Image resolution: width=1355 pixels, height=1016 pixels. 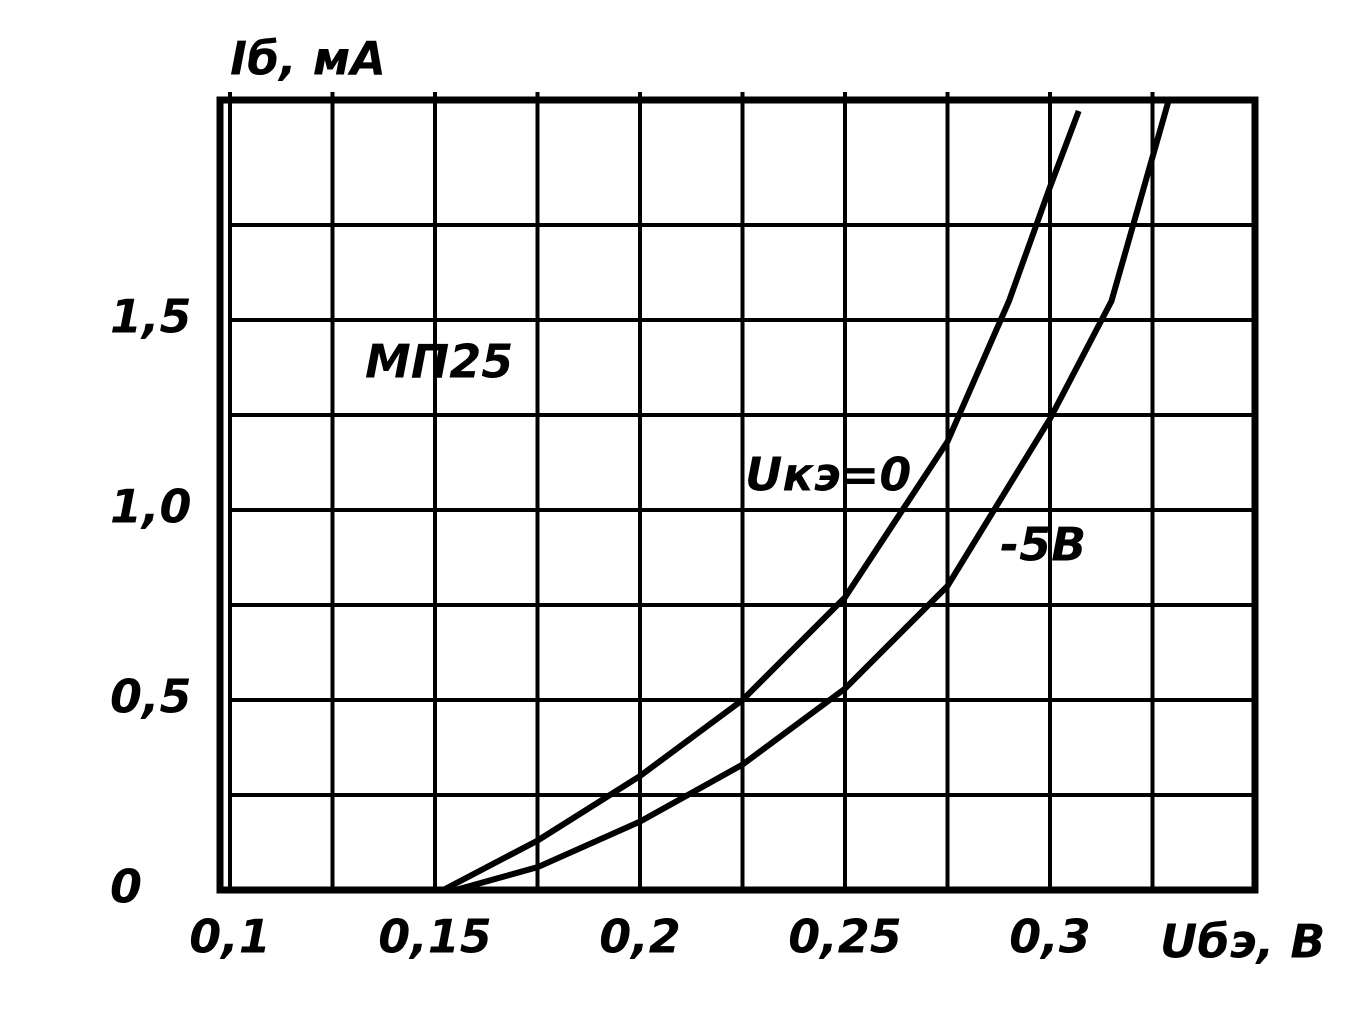 What do you see at coordinates (126, 887) in the screenshot?
I see `y-tick-label: 0` at bounding box center [126, 887].